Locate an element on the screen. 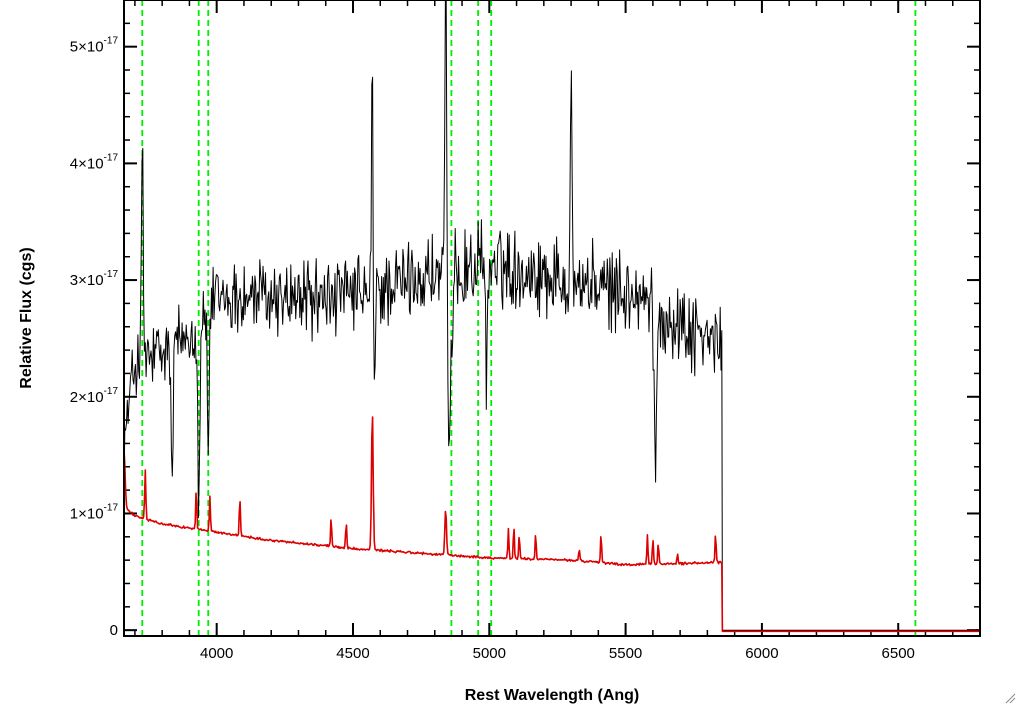  x-tick-label: 4500 is located at coordinates (352, 653).